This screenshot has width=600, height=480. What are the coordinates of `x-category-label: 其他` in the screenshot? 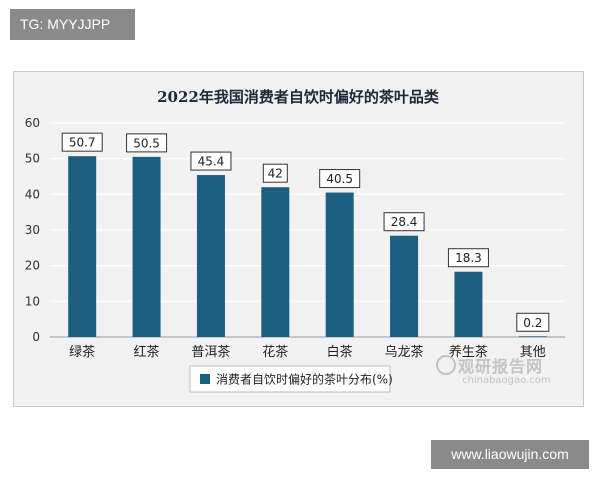 It's located at (533, 352).